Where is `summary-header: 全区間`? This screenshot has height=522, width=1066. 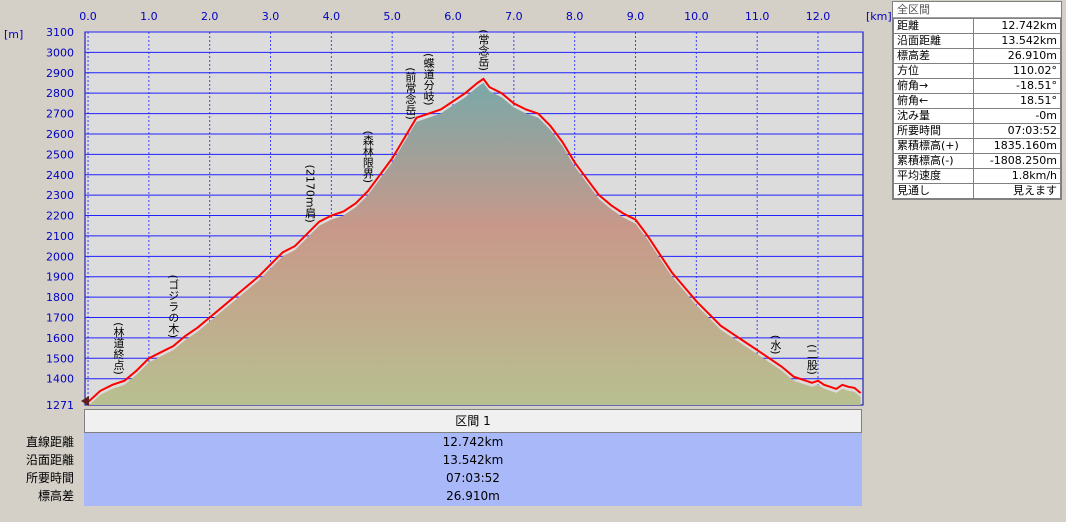
summary-header: 全区間 is located at coordinates (977, 10).